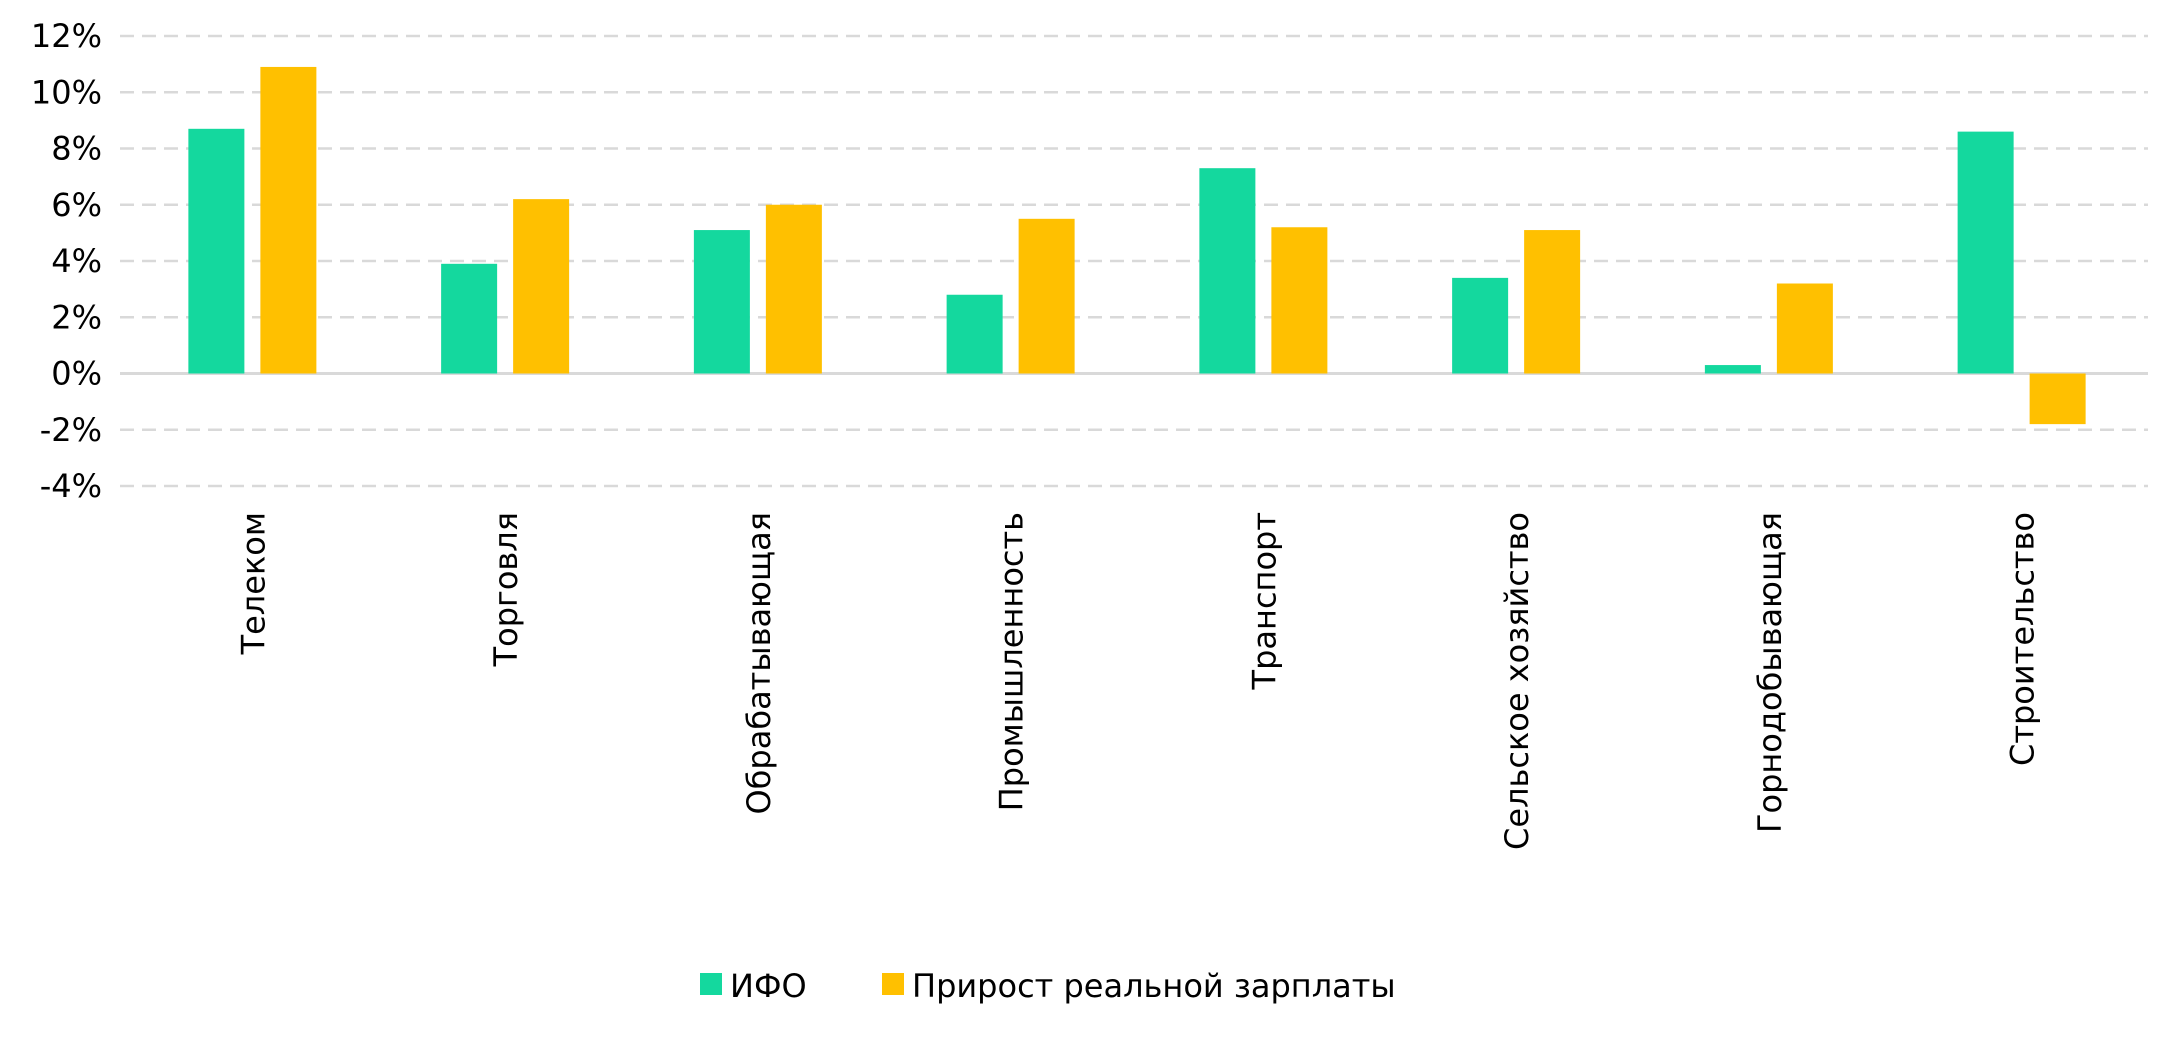 Image resolution: width=2160 pixels, height=1054 pixels. Describe the element at coordinates (1012, 661) in the screenshot. I see `category-label: Промышленность` at that location.